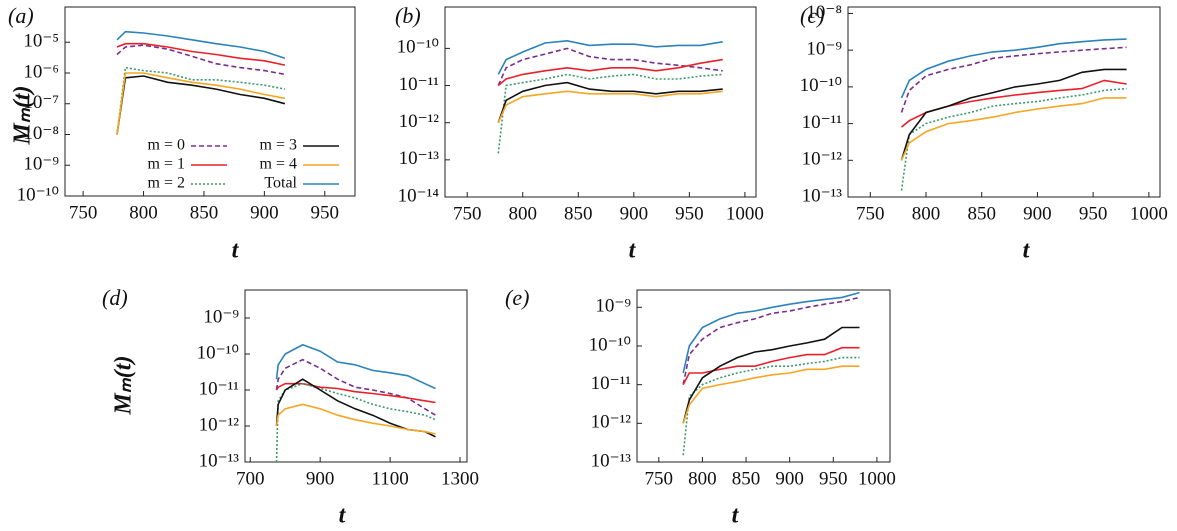 This screenshot has height=531, width=1177. I want to click on panel-label: (b), so click(408, 15).